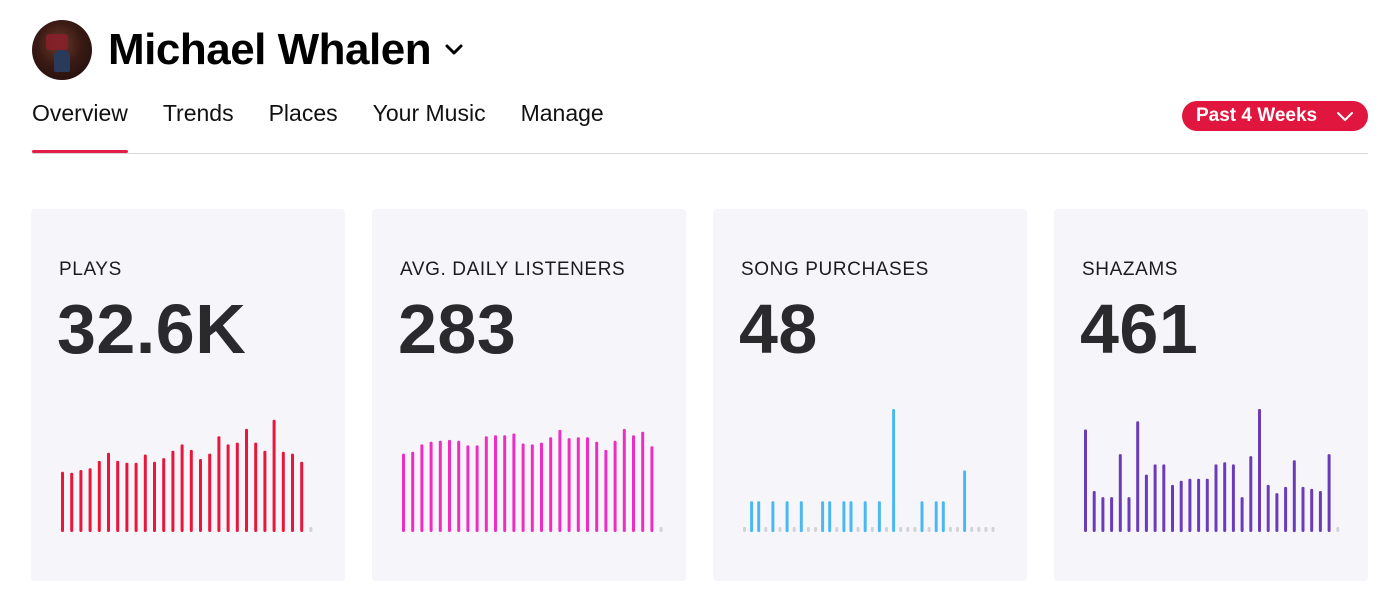 This screenshot has height=614, width=1400. What do you see at coordinates (303, 113) in the screenshot?
I see `tab-places: Places` at bounding box center [303, 113].